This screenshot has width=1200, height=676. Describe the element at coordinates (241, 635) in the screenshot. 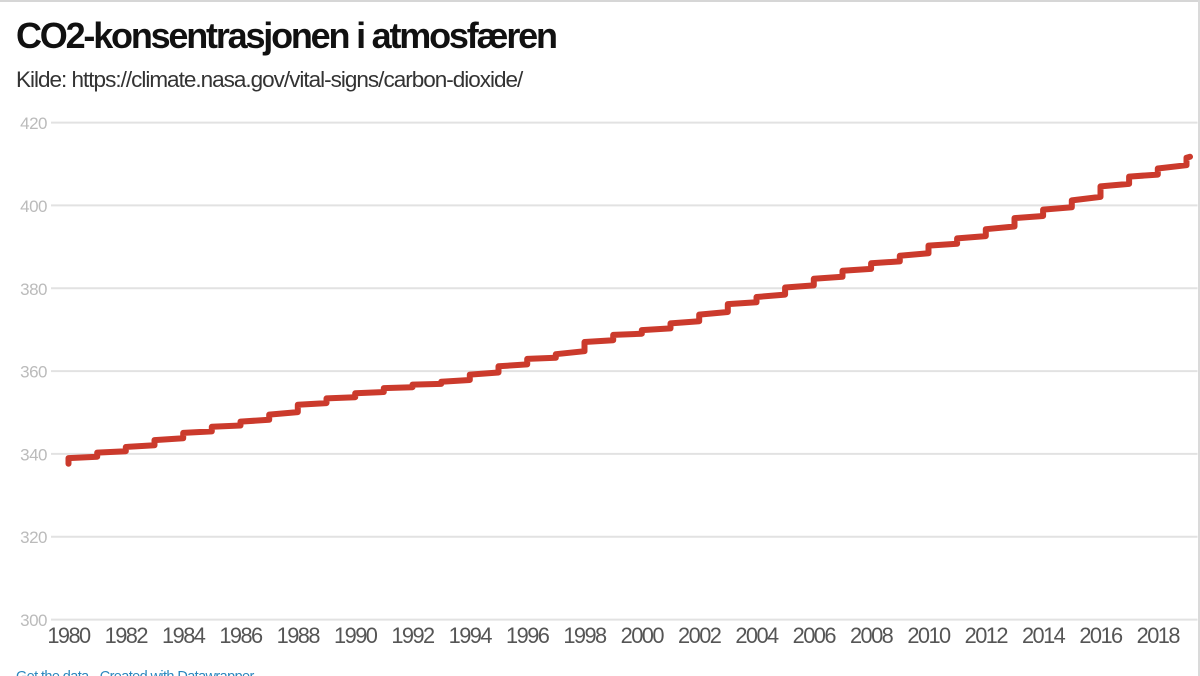

I see `svg-text: 1986` at that location.